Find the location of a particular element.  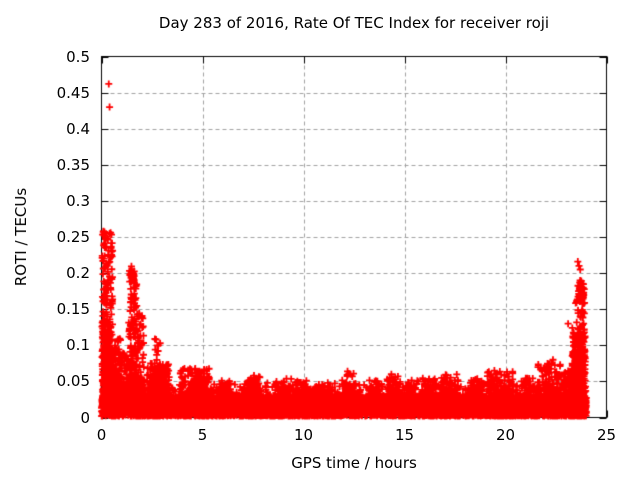

y-tick-label: 0.15 is located at coordinates (73, 309).